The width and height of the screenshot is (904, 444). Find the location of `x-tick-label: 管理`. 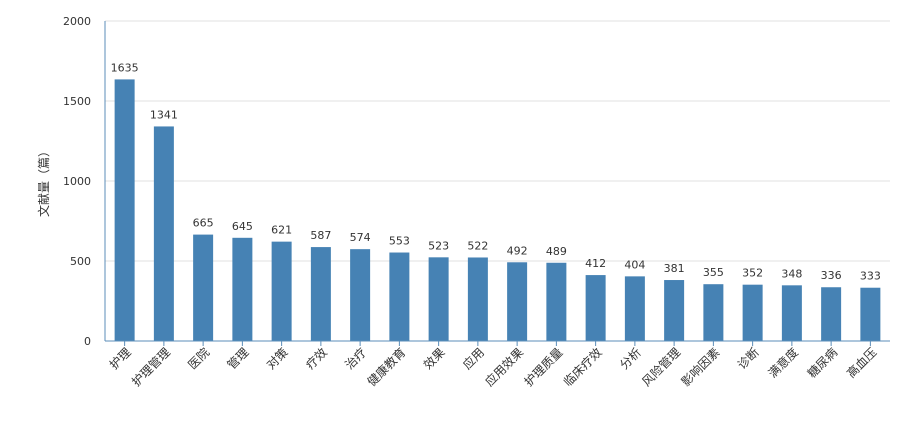

x-tick-label: 管理 is located at coordinates (238, 359).